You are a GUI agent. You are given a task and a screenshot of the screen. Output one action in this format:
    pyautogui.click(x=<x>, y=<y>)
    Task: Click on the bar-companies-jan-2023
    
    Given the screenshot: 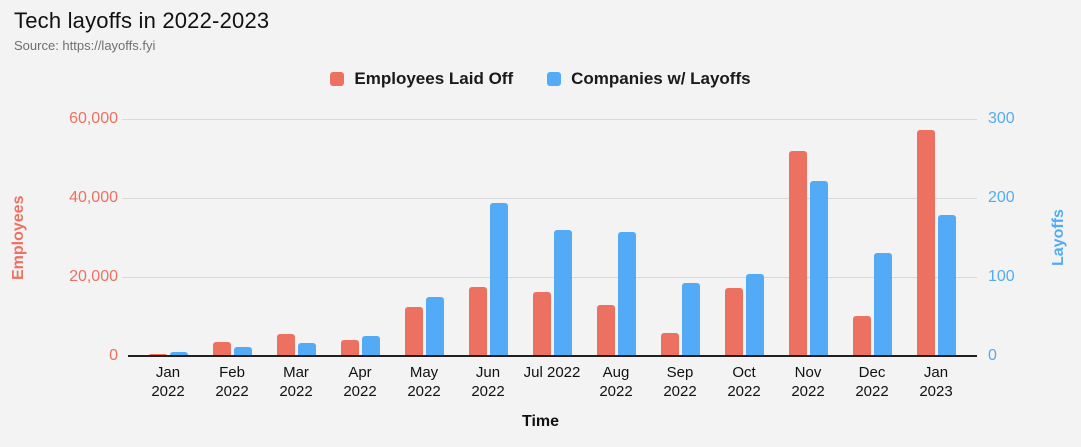 What is the action you would take?
    pyautogui.click(x=946, y=285)
    